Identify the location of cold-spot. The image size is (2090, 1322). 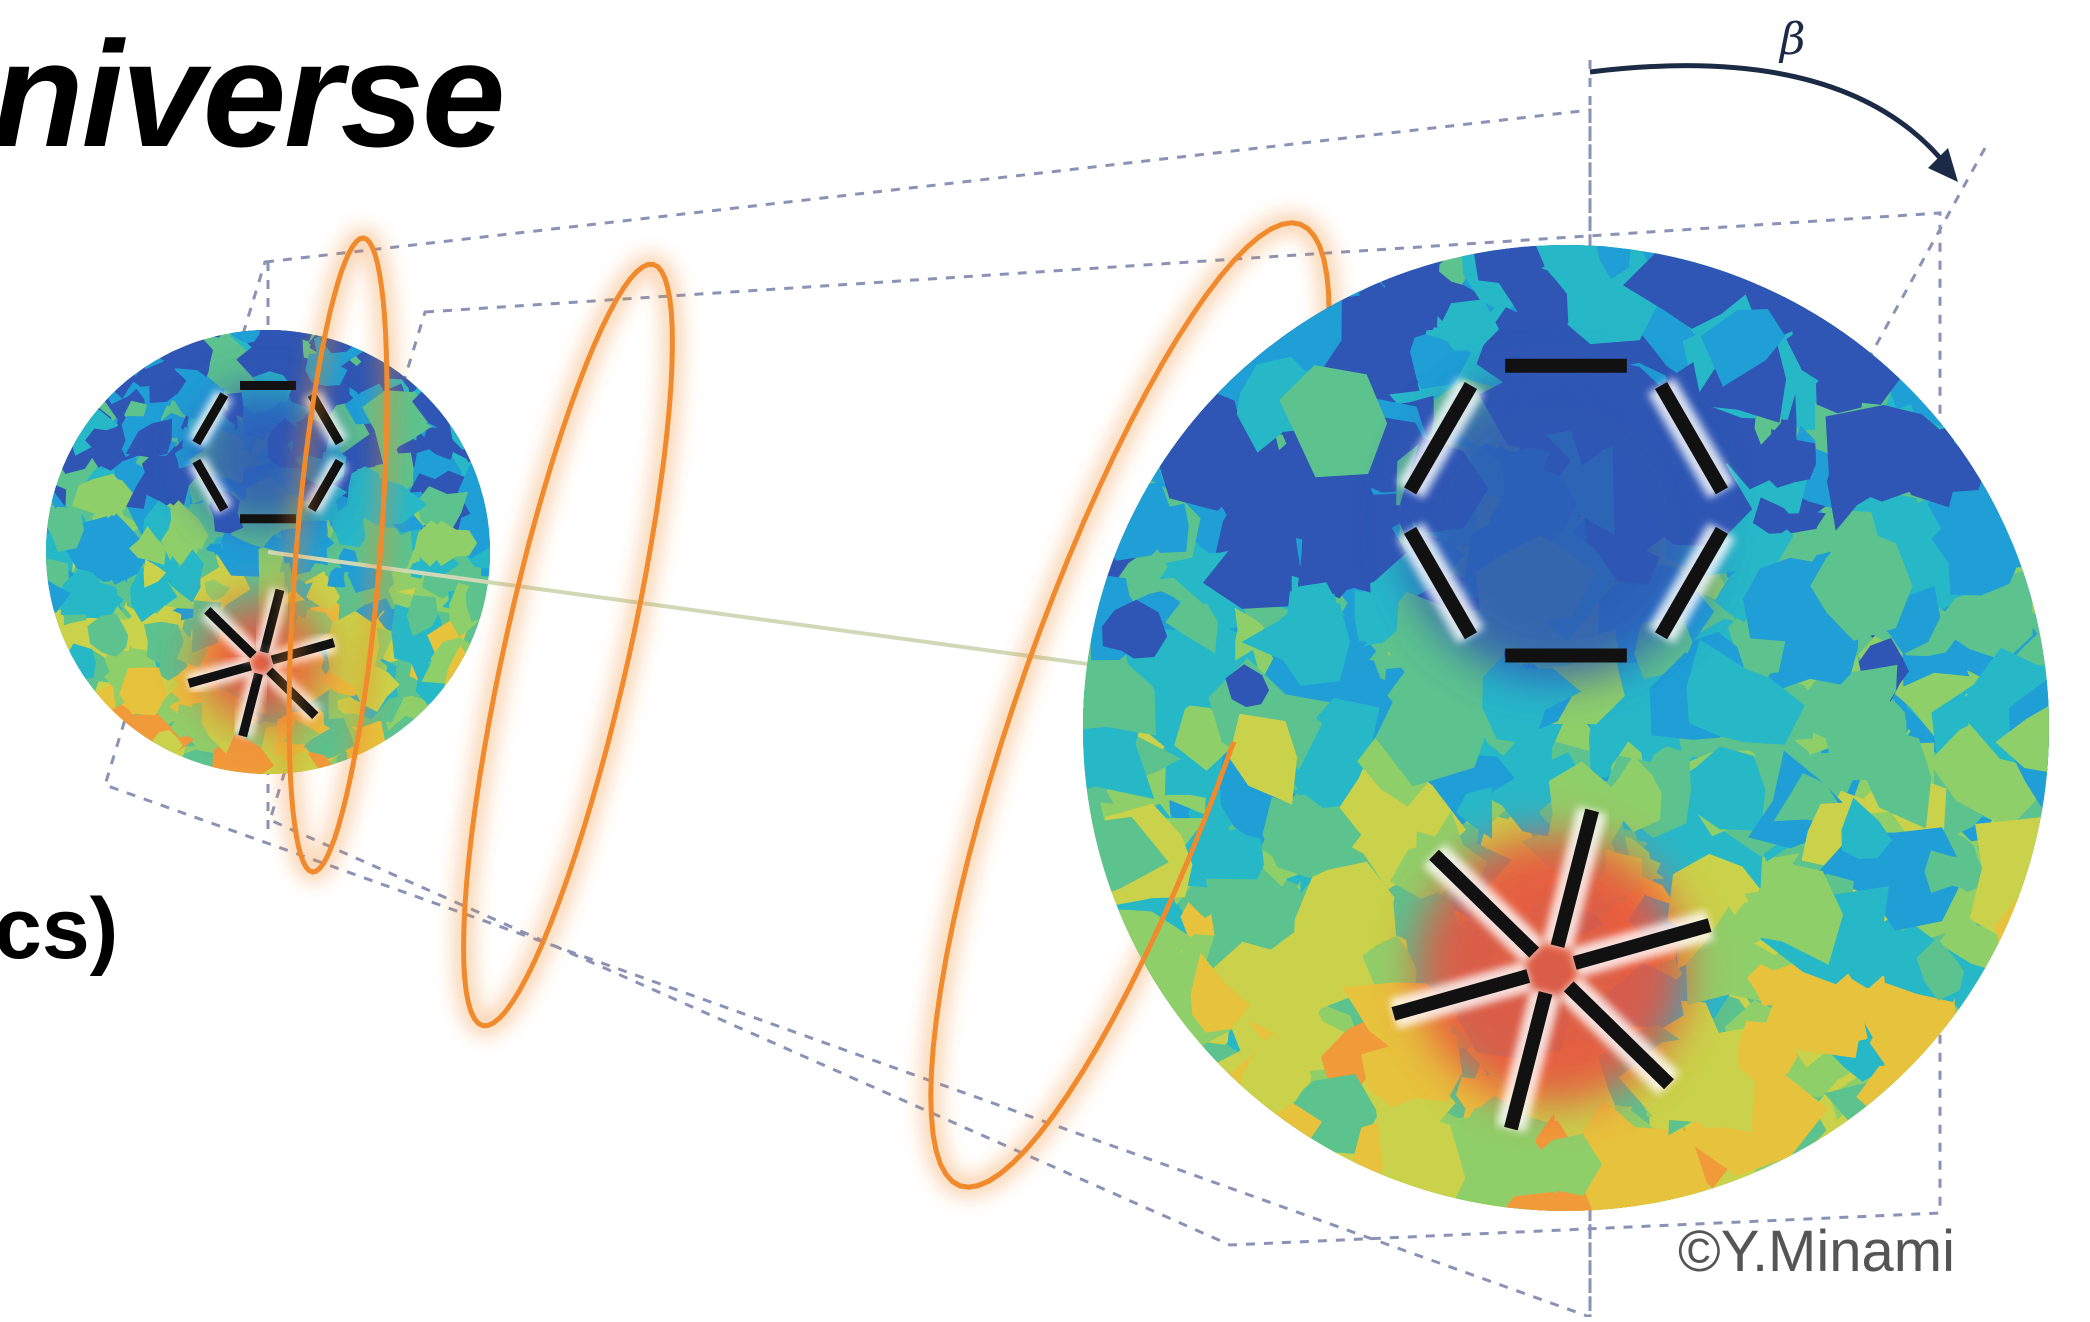
(1556, 525).